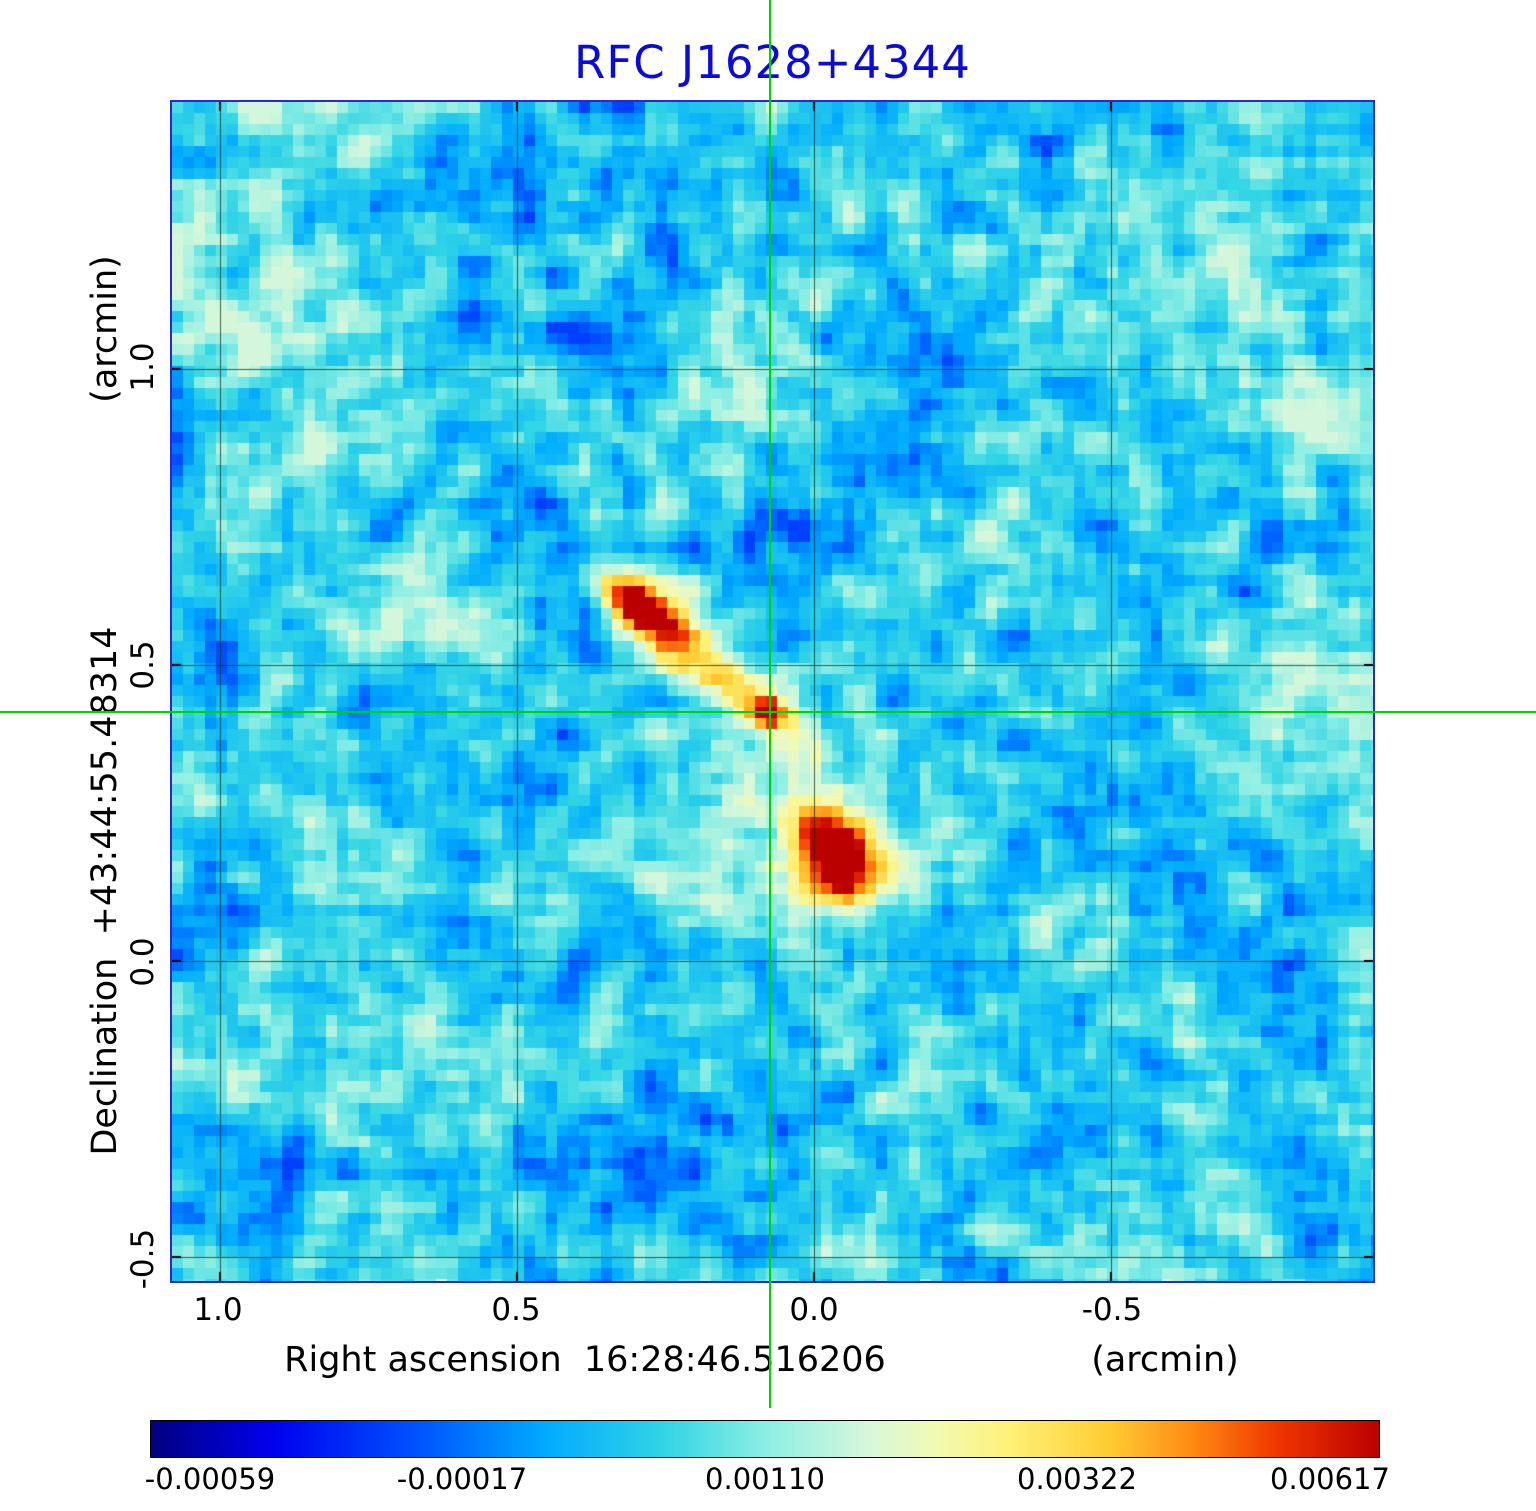 Image resolution: width=1536 pixels, height=1511 pixels. I want to click on colorbar-tick-label: -0.00017, so click(462, 1479).